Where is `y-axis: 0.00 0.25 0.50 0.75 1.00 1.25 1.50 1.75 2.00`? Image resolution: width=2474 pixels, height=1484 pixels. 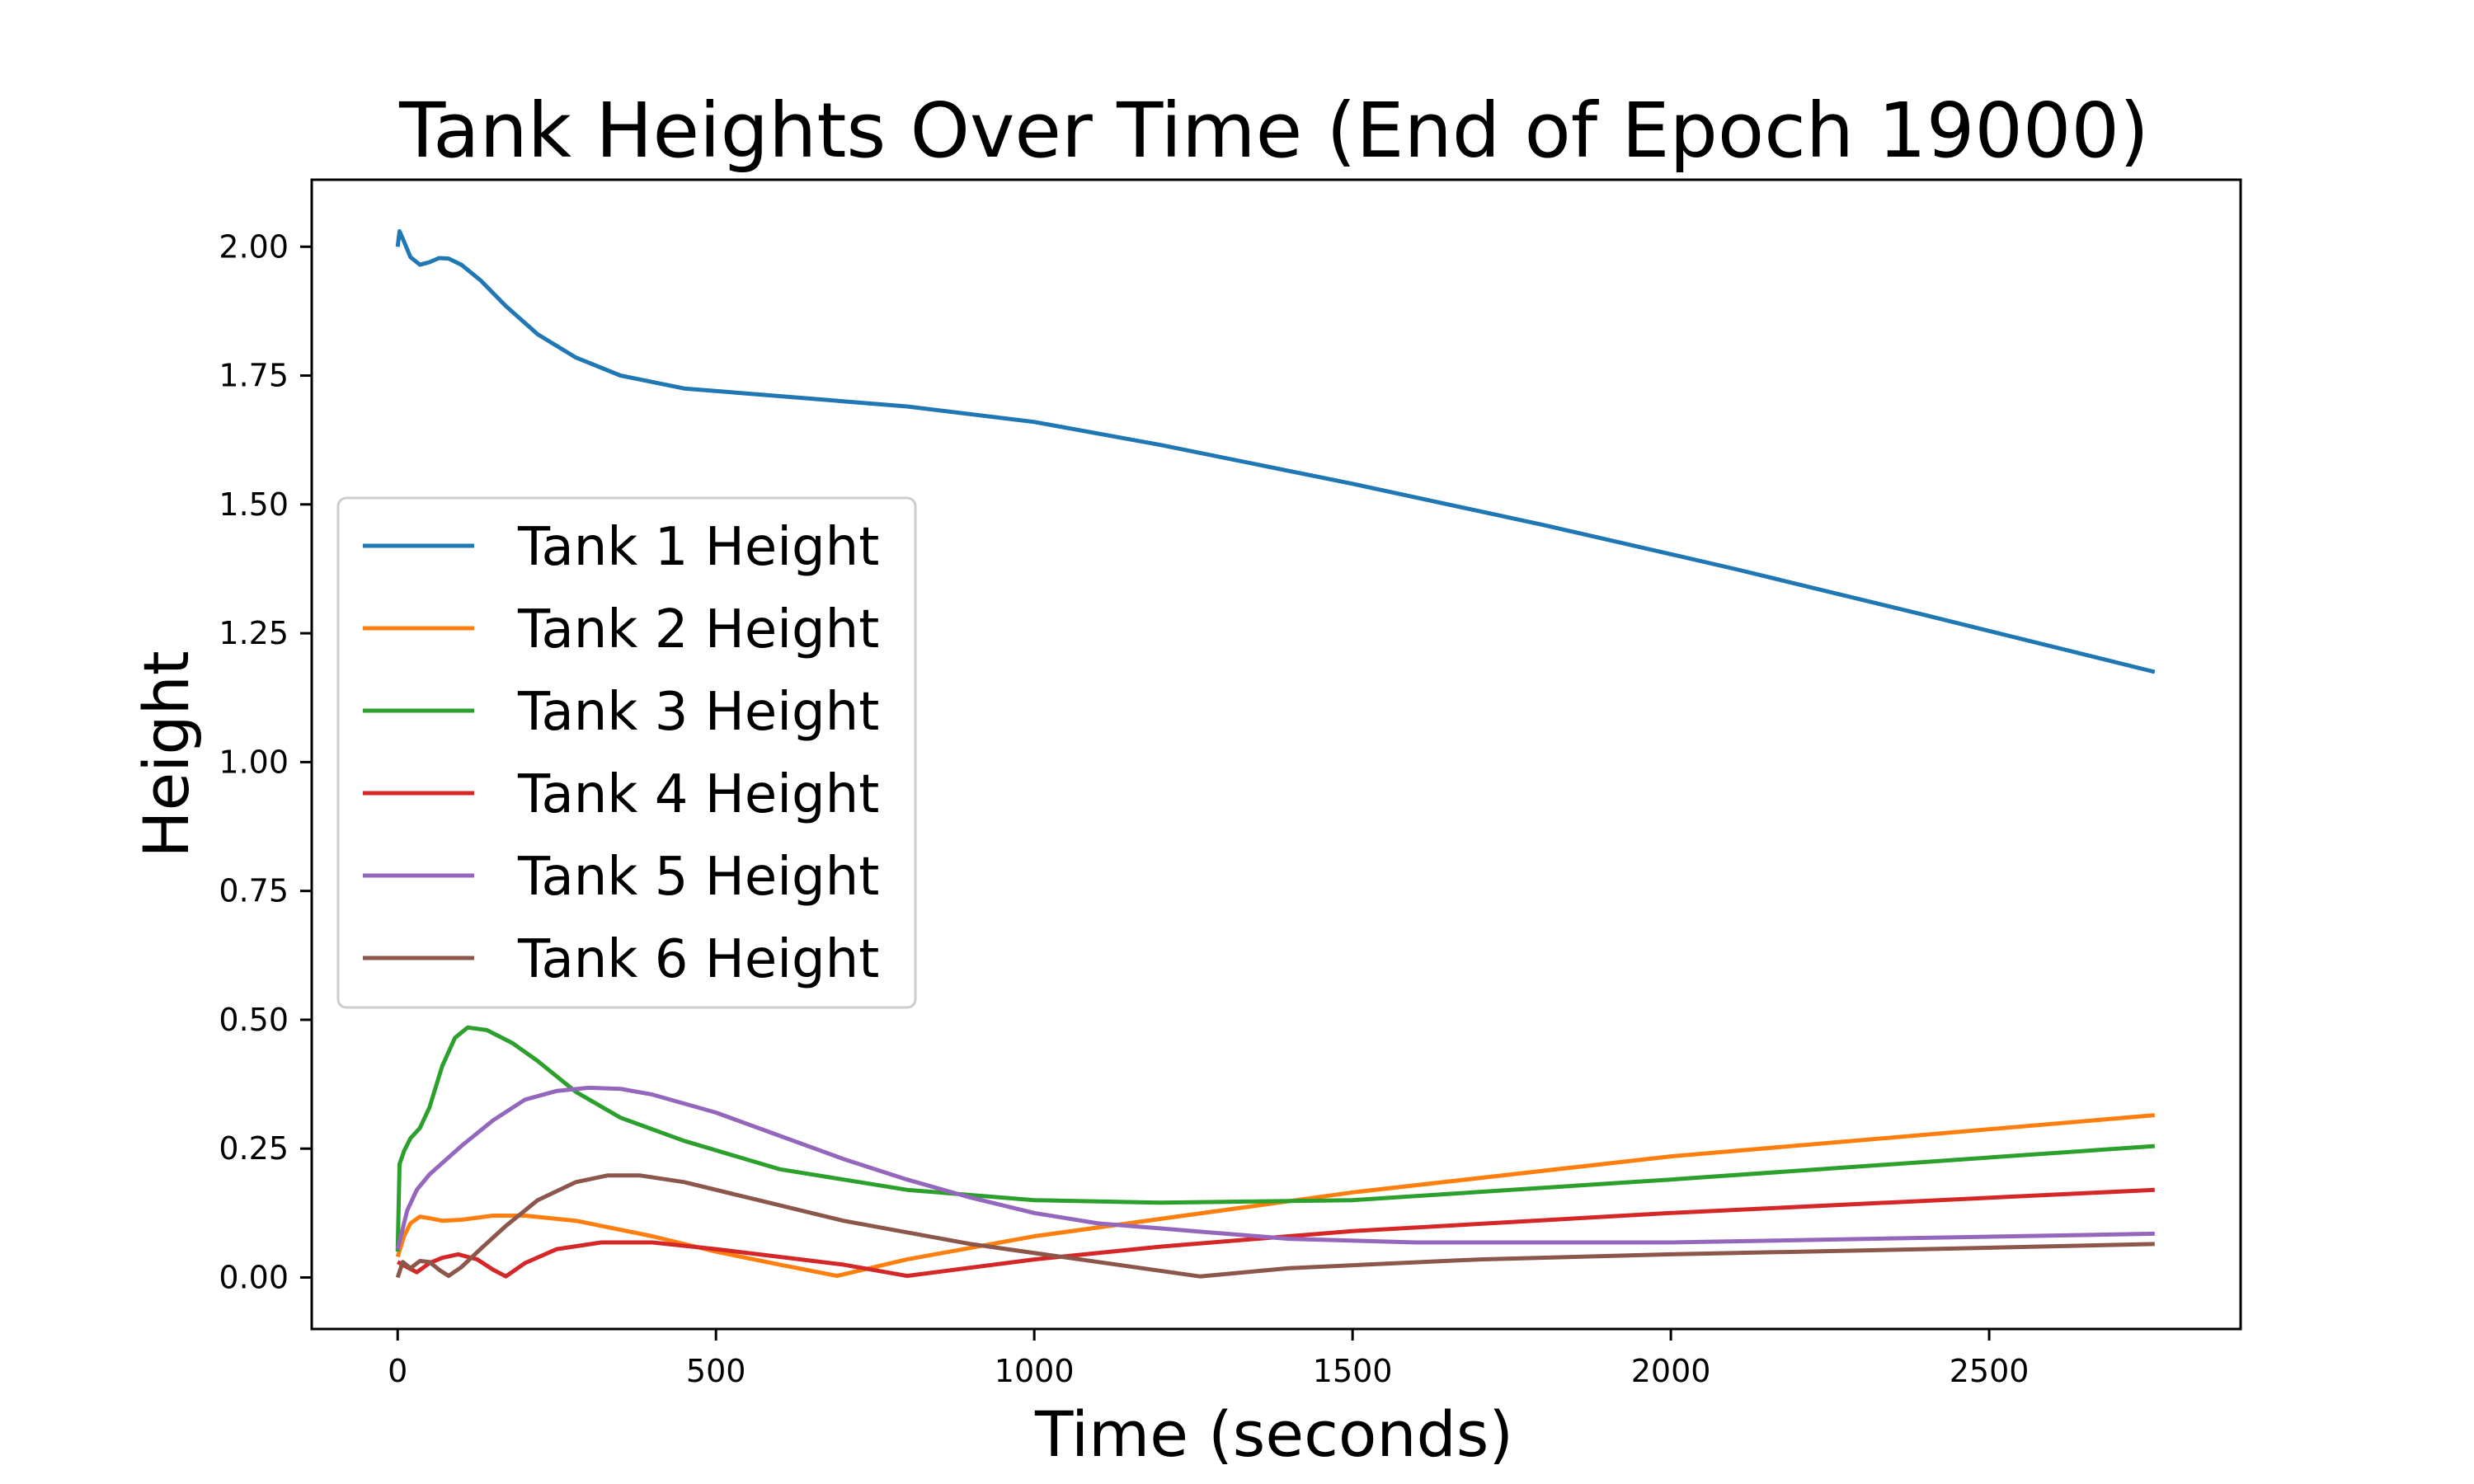
y-axis: 0.00 0.25 0.50 0.75 1.00 1.25 1.50 1.75 2.00 is located at coordinates (265, 761).